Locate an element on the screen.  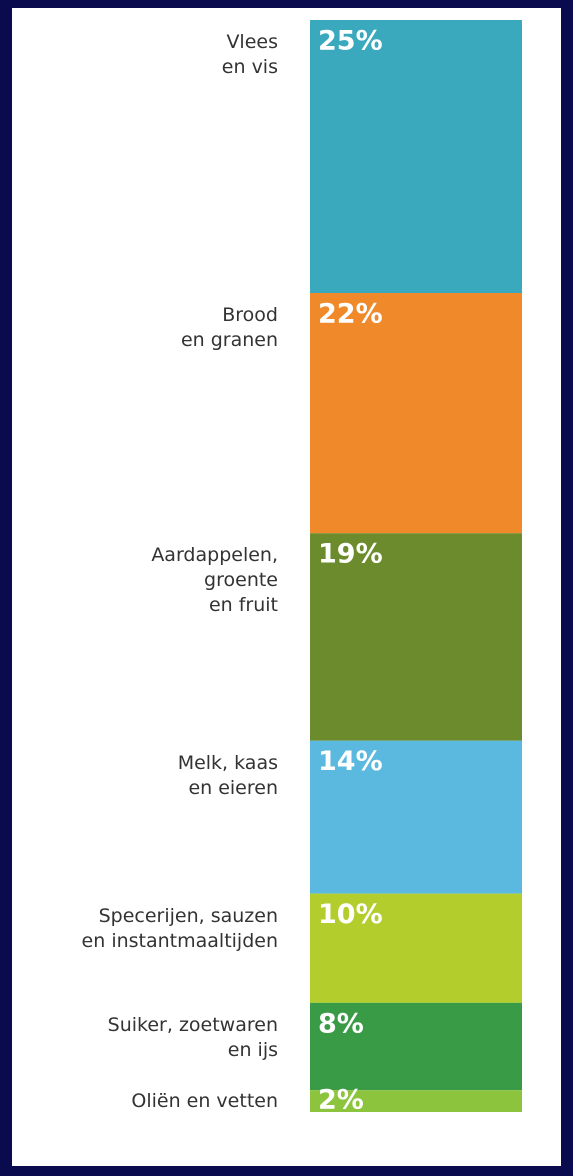
category-label: Aardappelen, groente en fruit is located at coordinates (214, 580).